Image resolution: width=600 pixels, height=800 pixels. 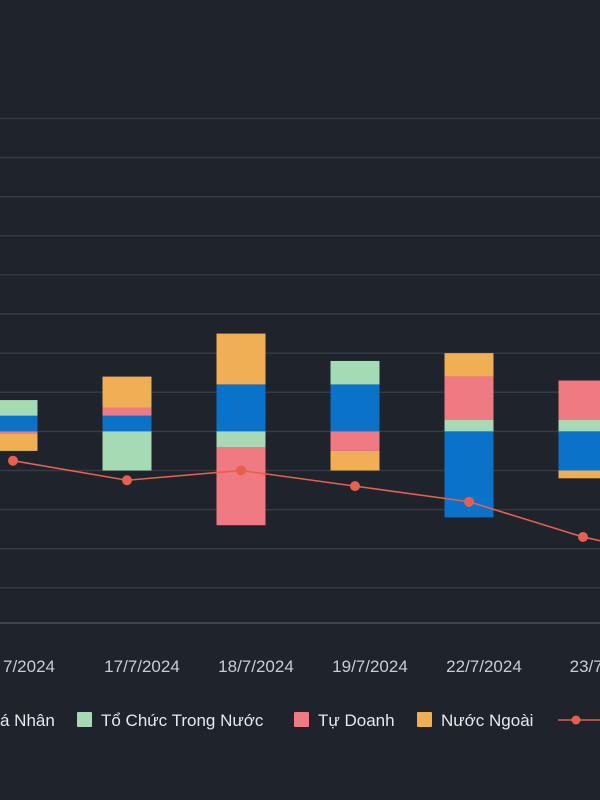 I want to click on legend-item: Nước Ngoài, so click(x=475, y=720).